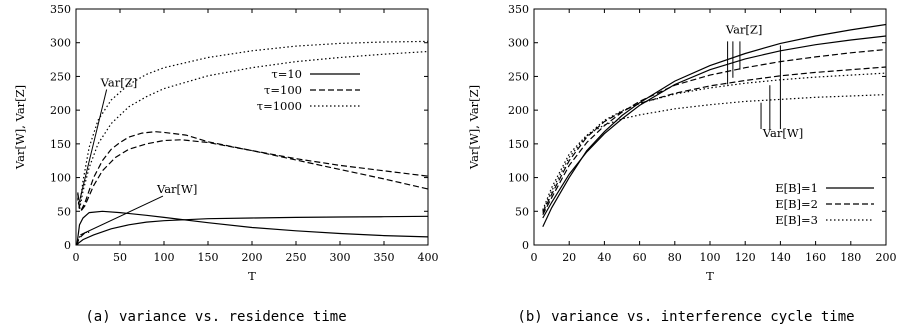  I want to click on x-tick-label: 160, so click(815, 257).